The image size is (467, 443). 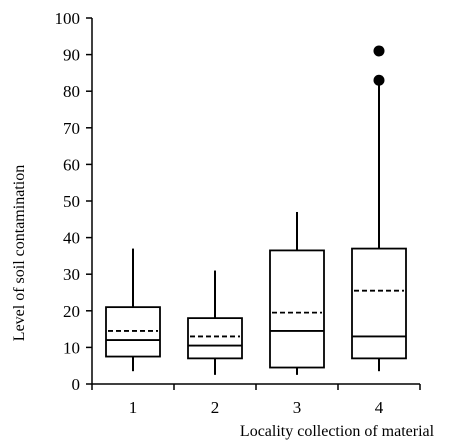 What do you see at coordinates (256, 407) in the screenshot?
I see `x-axis-tick-labels: 1 2 3 4` at bounding box center [256, 407].